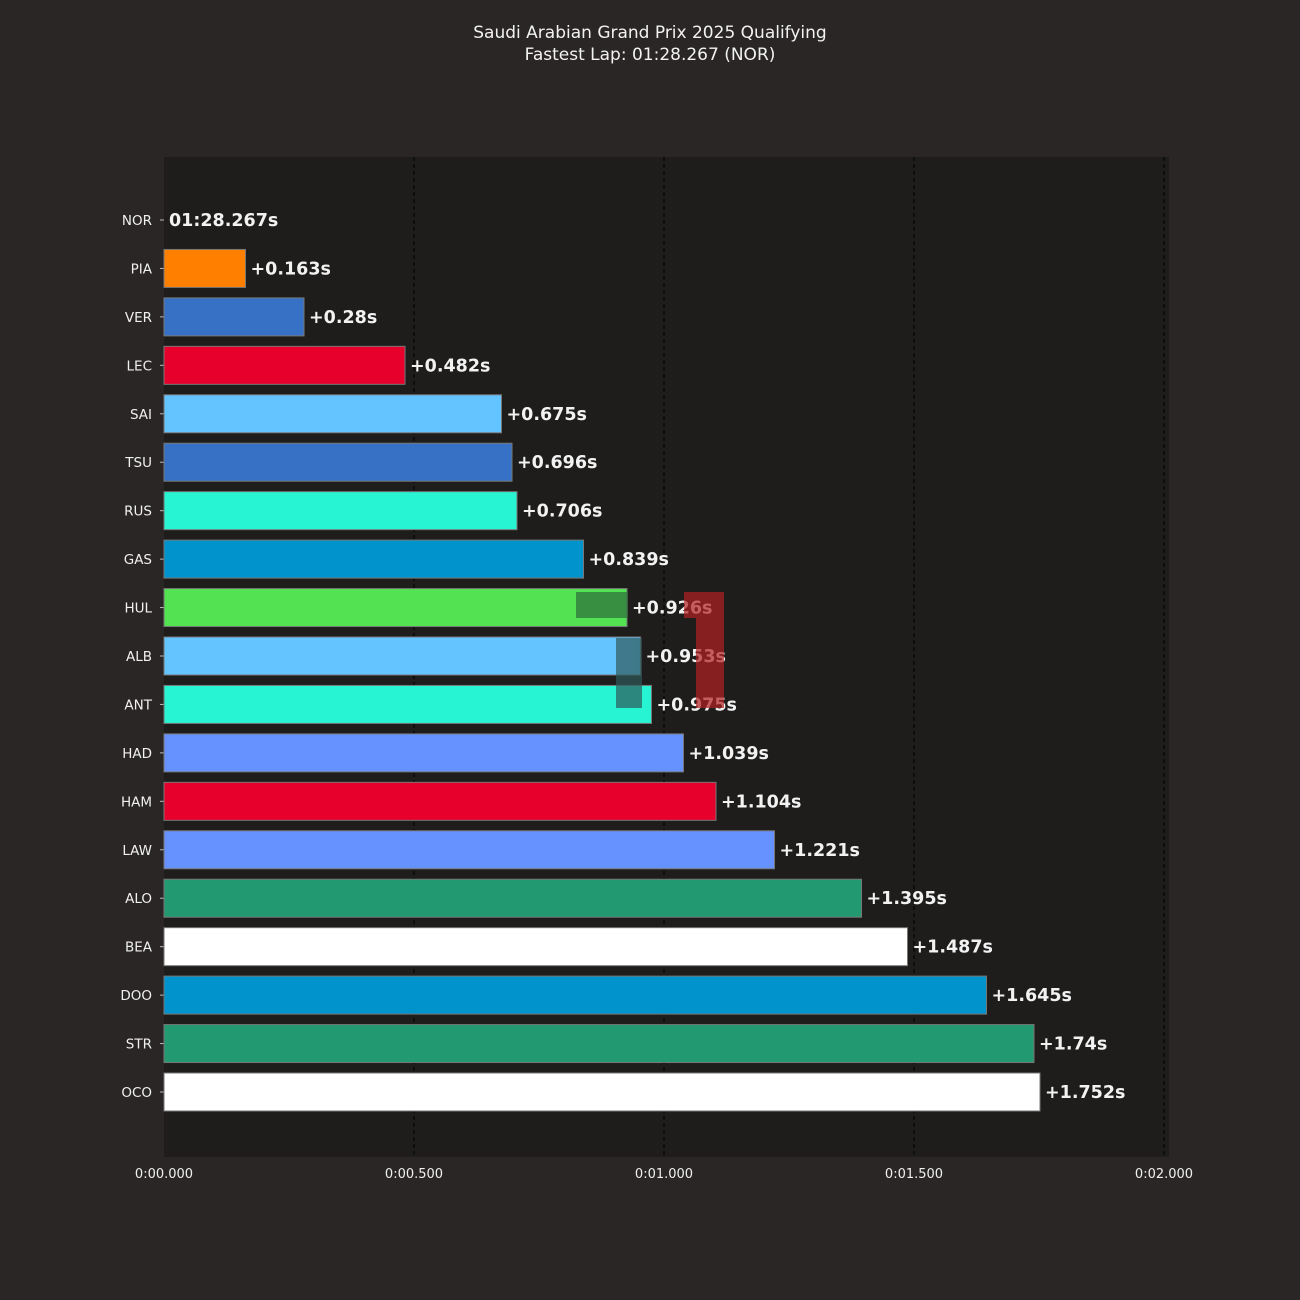 The width and height of the screenshot is (1300, 1300). I want to click on y-tick-label: HUL, so click(138, 609).